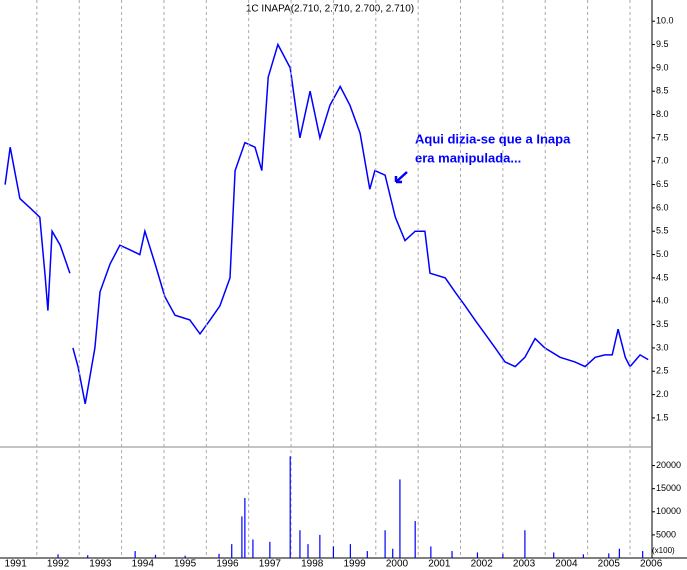 This screenshot has height=570, width=687. I want to click on y-tick-label: 20000, so click(668, 465).